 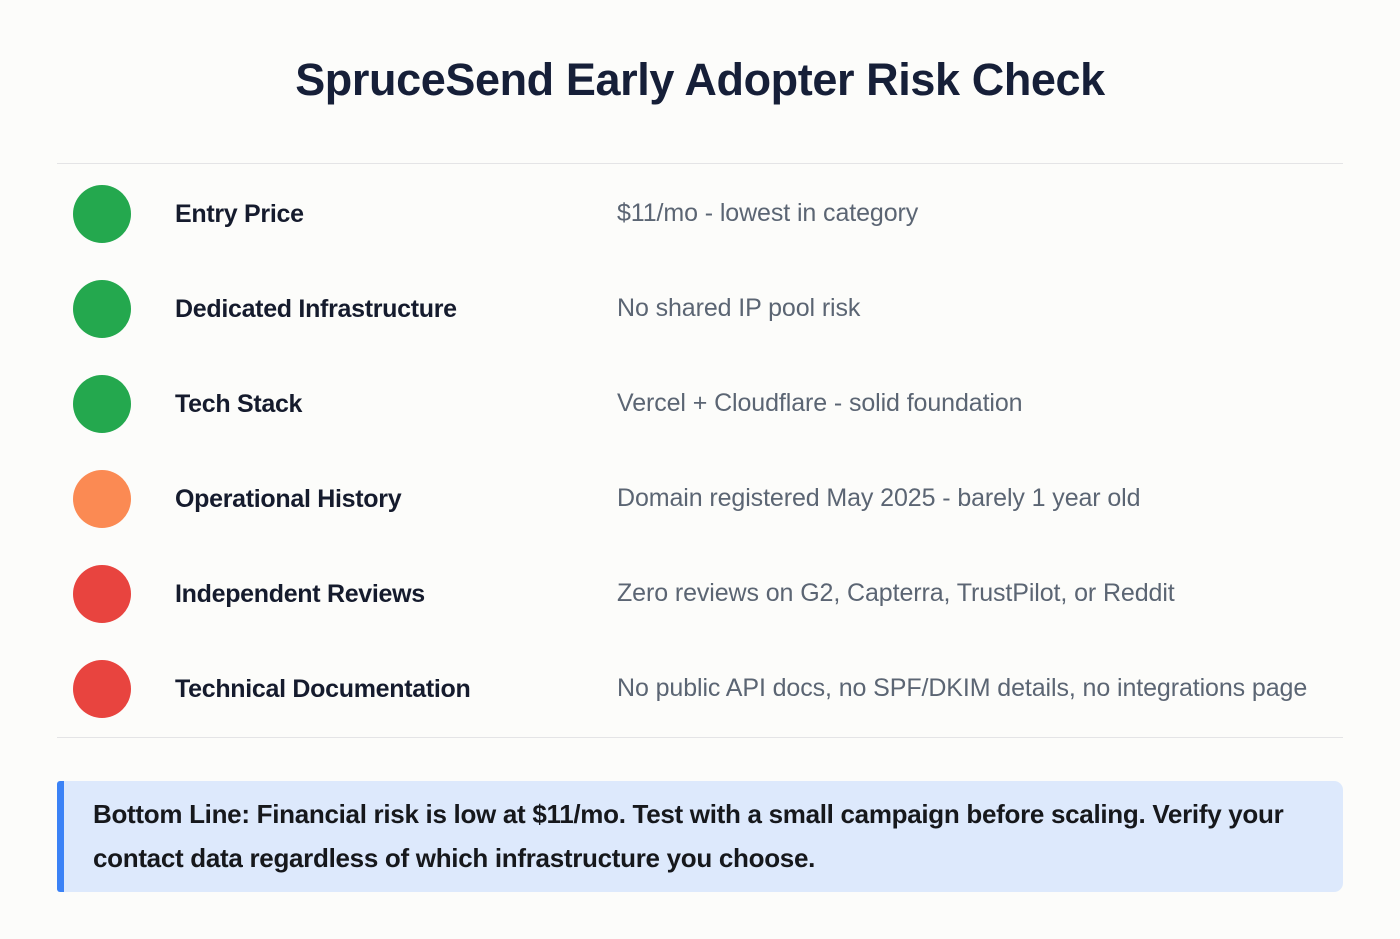 I want to click on divider-bottom, so click(x=700, y=737).